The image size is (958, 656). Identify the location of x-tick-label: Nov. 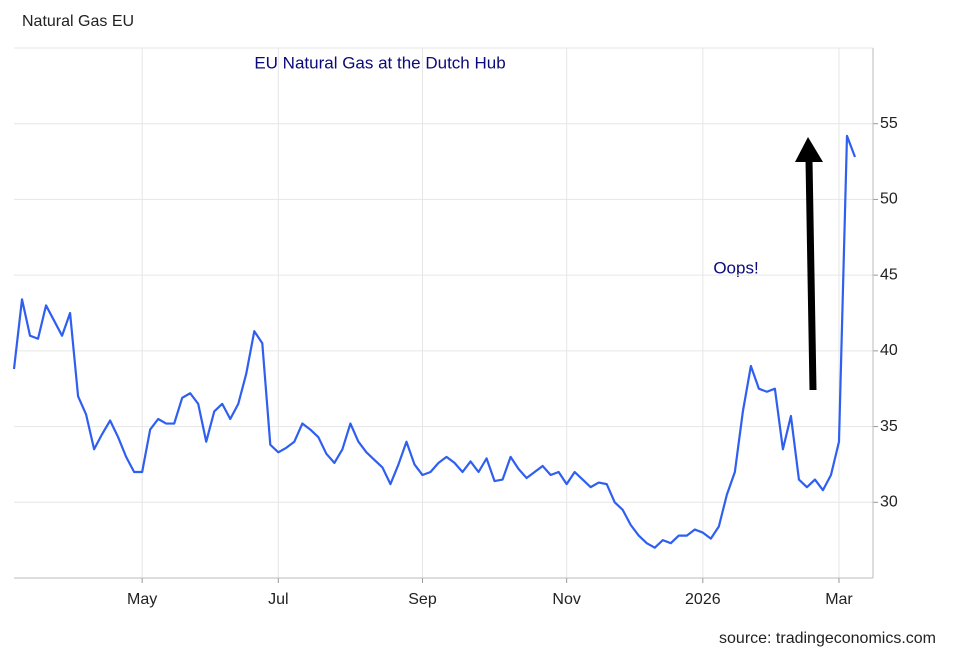
(566, 599).